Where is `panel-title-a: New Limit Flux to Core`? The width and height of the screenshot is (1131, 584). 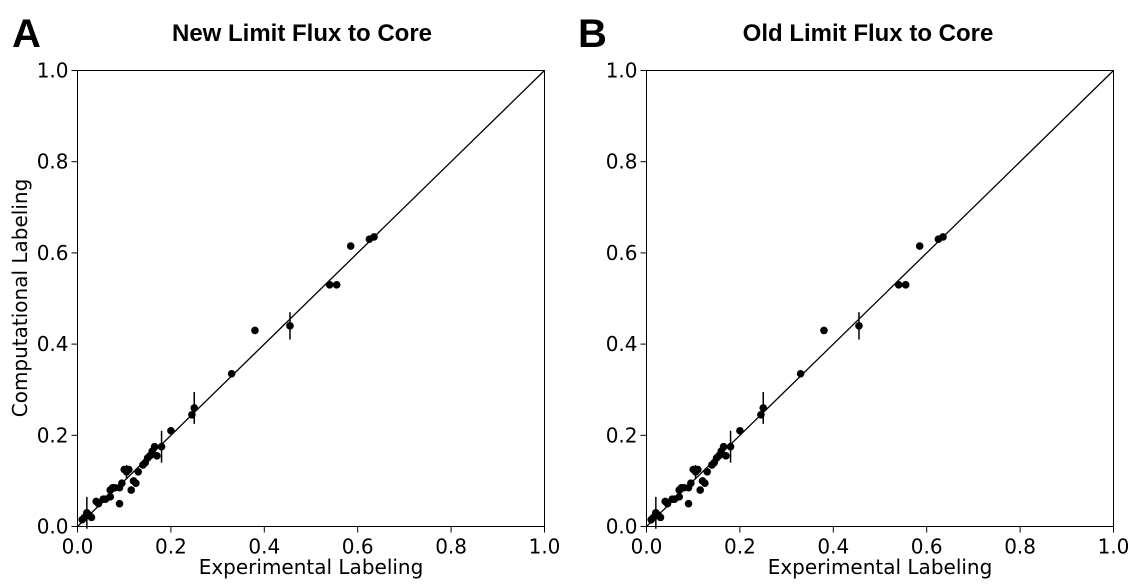
panel-title-a: New Limit Flux to Core is located at coordinates (302, 33).